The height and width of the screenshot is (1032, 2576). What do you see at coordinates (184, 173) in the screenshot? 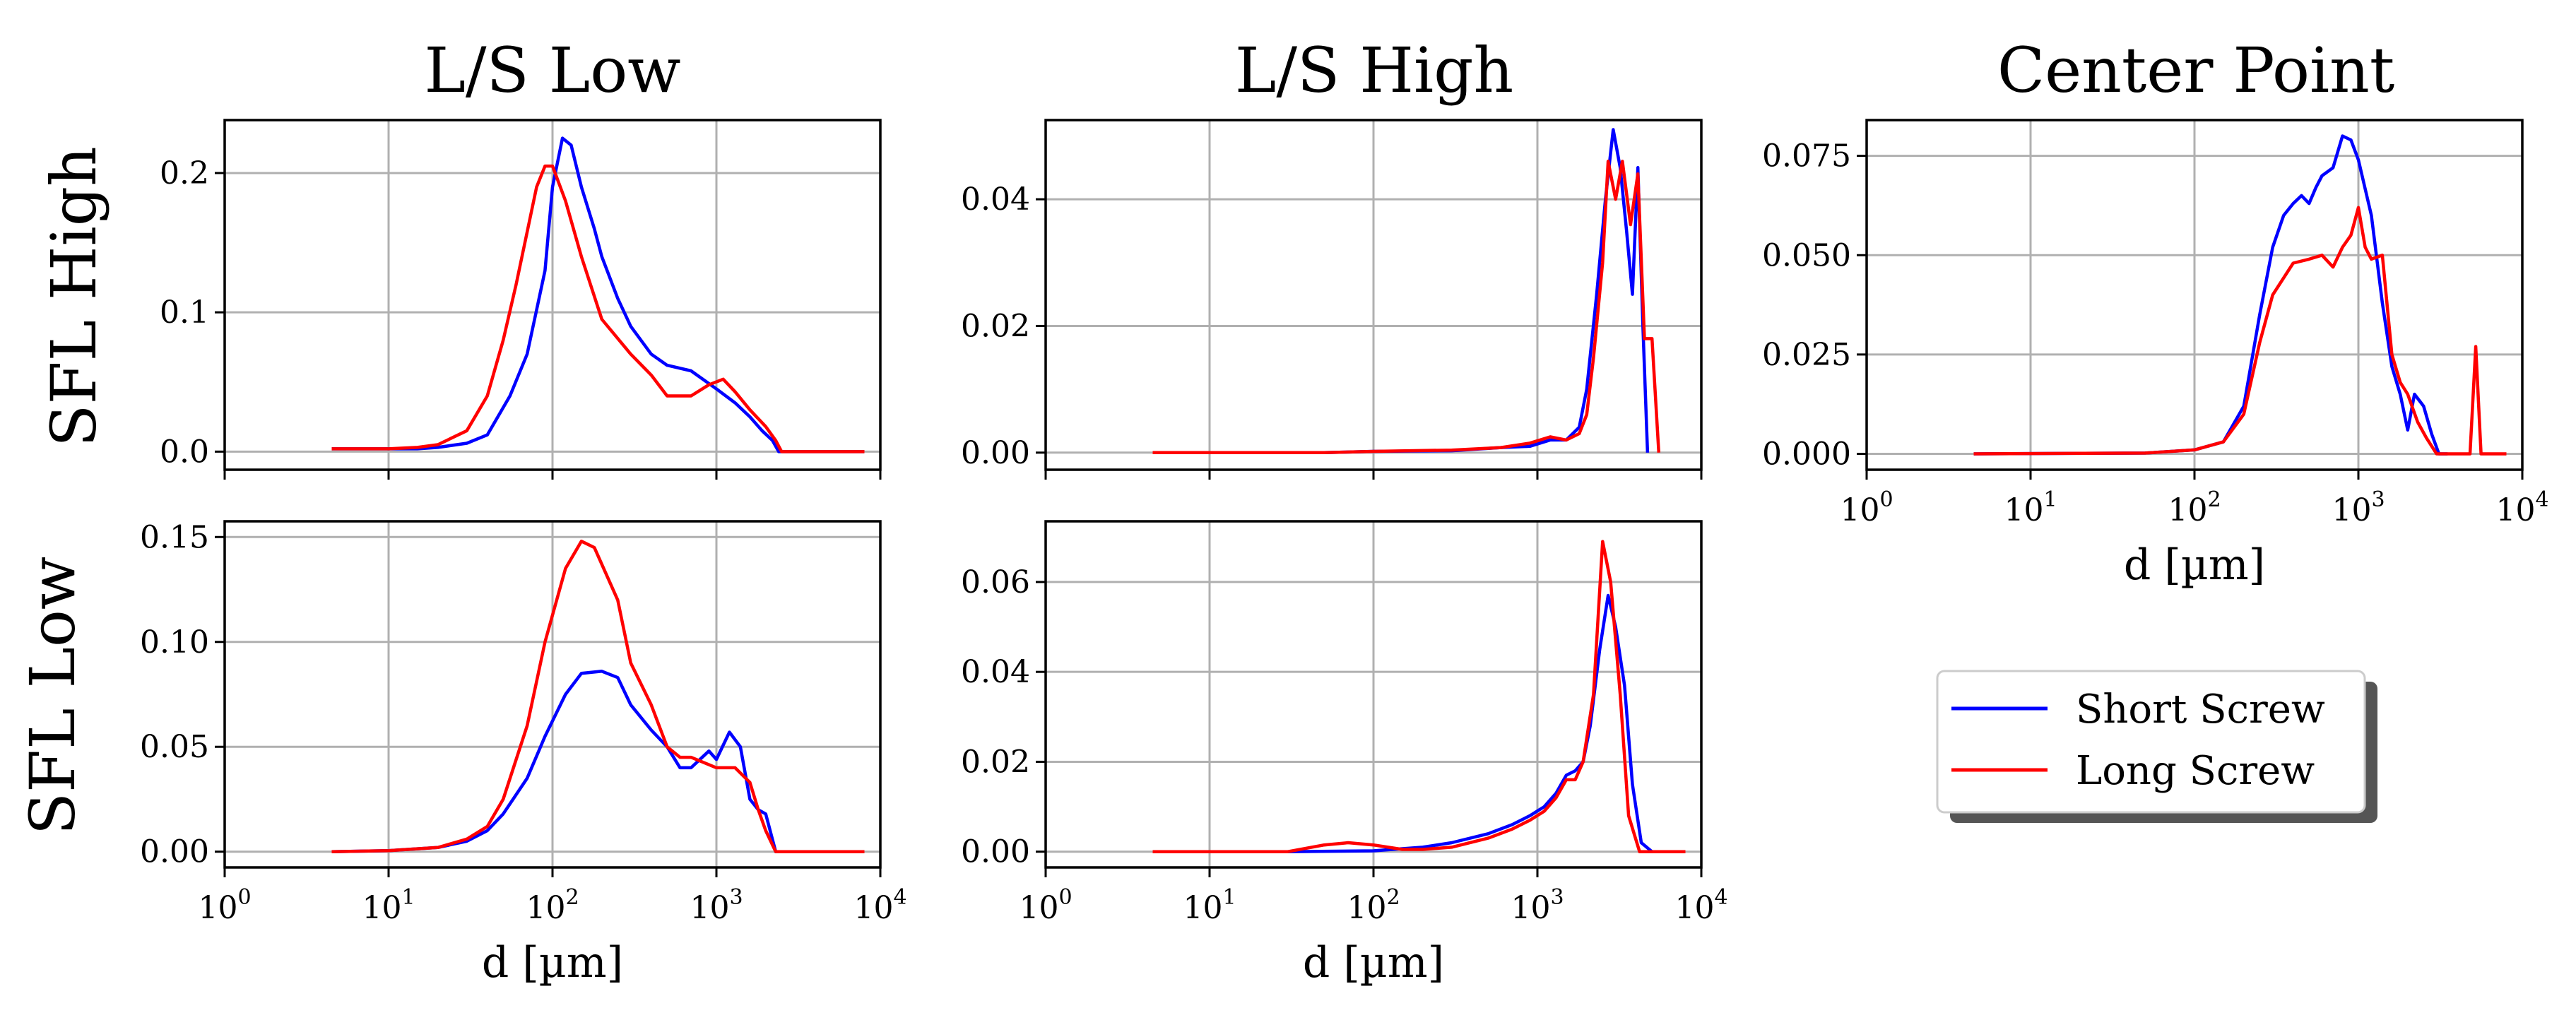
I see `y-tick-label: 0.2` at bounding box center [184, 173].